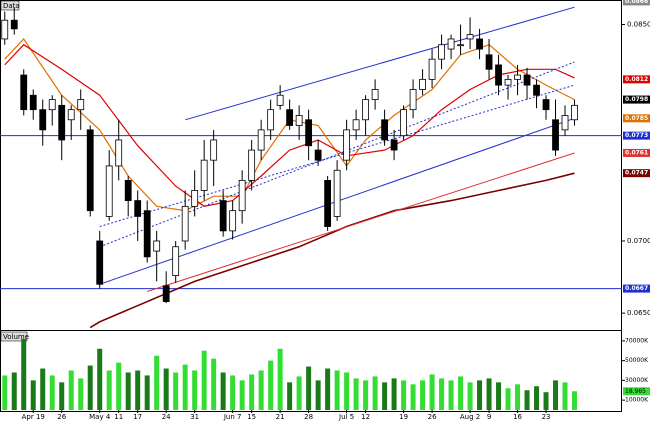 The width and height of the screenshot is (650, 427). I want to click on price-label: 0.0785, so click(636, 118).